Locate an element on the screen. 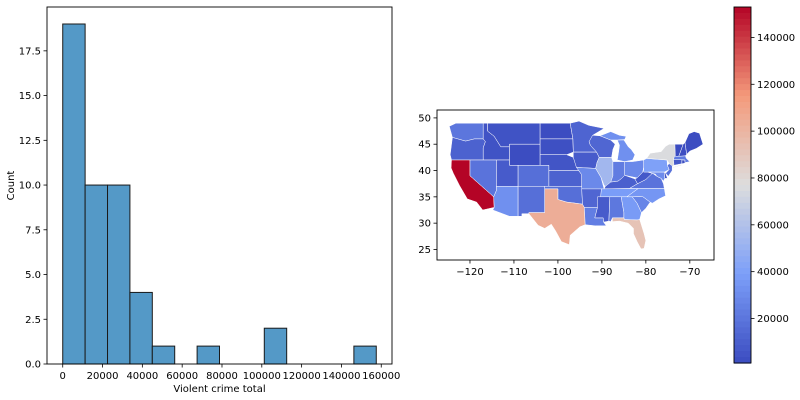 This screenshot has width=800, height=400. colorbar-tick-label: 40000 is located at coordinates (773, 272).